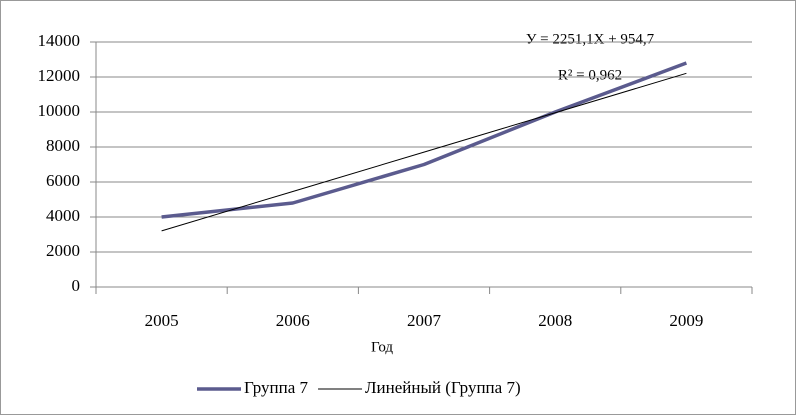 The height and width of the screenshot is (415, 796). I want to click on y-tick-label: 2000, so click(63, 250).